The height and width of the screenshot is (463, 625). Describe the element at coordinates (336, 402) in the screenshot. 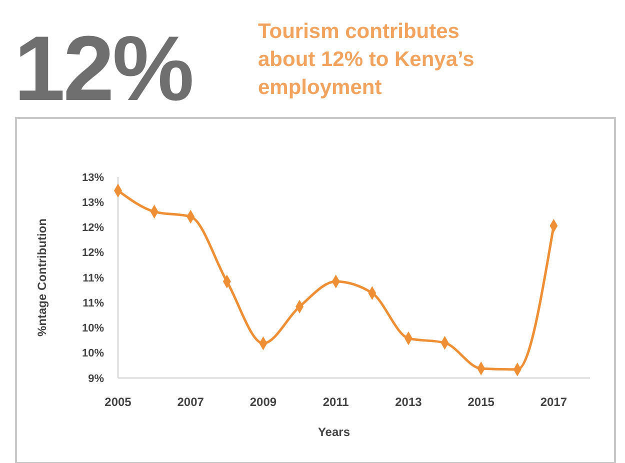

I see `x-tick-label: 2011` at that location.